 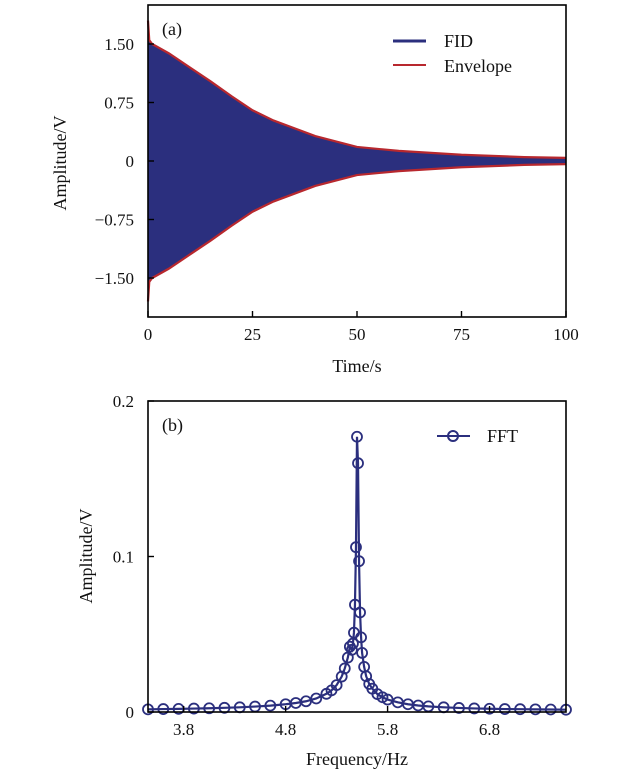 What do you see at coordinates (183, 729) in the screenshot?
I see `x-tick-label: 3.8` at bounding box center [183, 729].